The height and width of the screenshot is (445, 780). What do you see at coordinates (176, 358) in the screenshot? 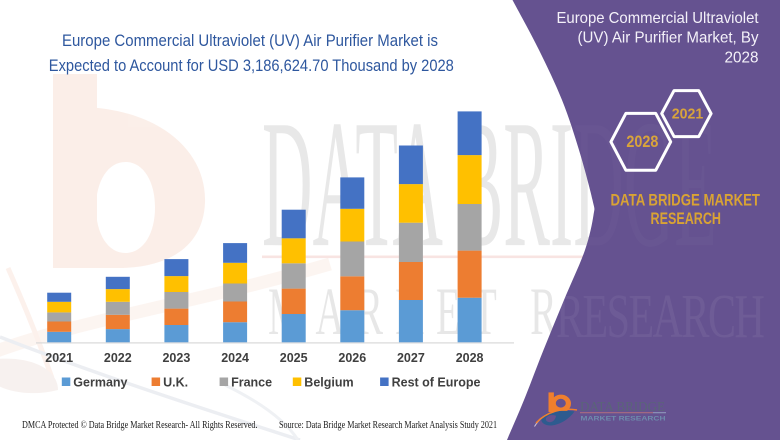
I see `svg-text: 2023` at bounding box center [176, 358].